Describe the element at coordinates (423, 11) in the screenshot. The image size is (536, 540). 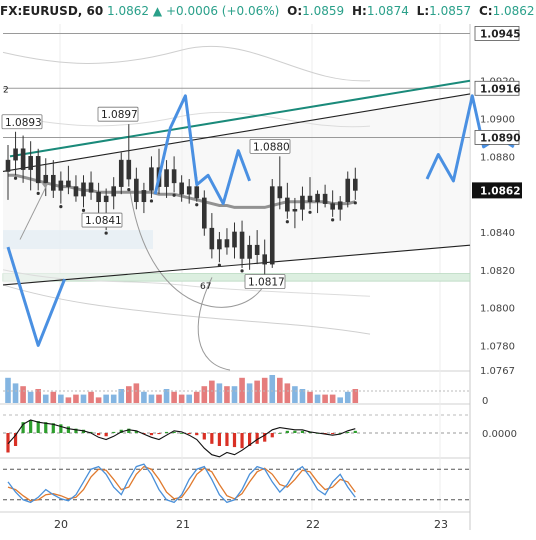
I see `low-label: L:` at that location.